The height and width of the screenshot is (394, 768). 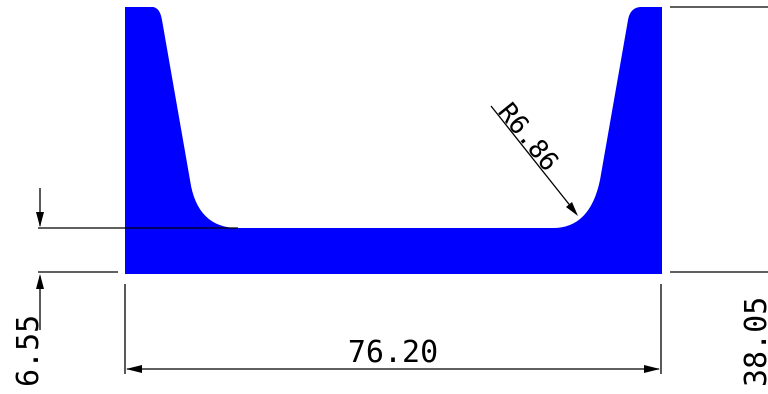 What do you see at coordinates (40, 219) in the screenshot?
I see `base-thickness-upper-arrowhead` at bounding box center [40, 219].